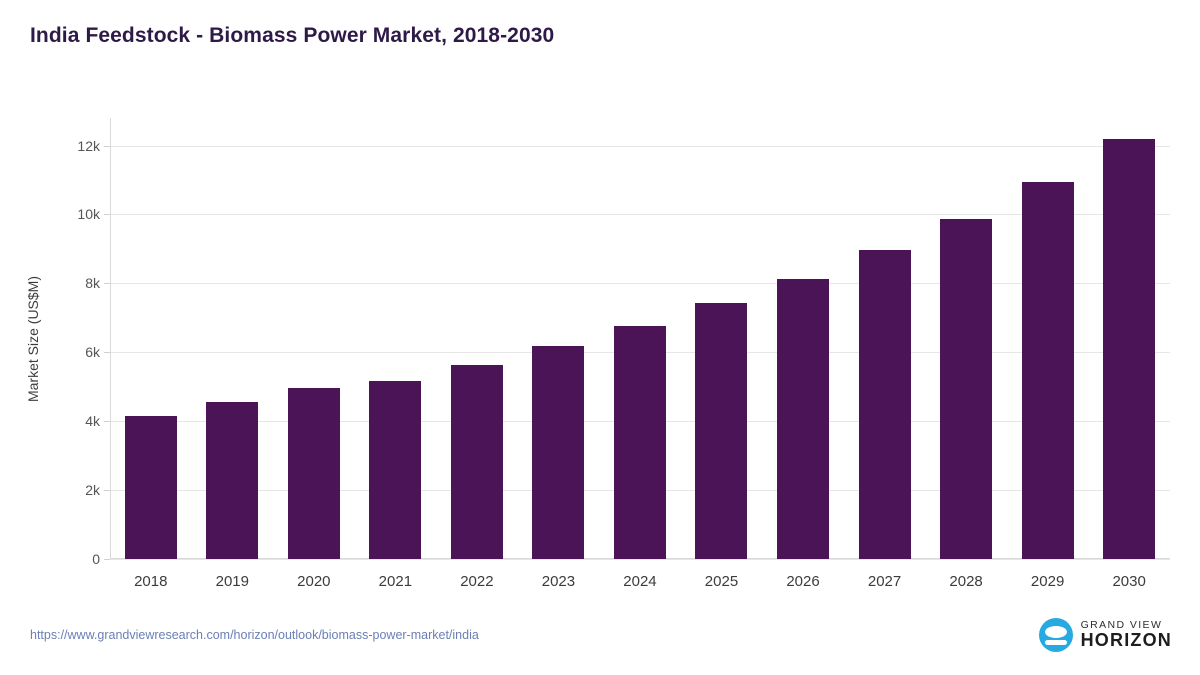 This screenshot has height=675, width=1200. What do you see at coordinates (110, 338) in the screenshot?
I see `y-axis-line` at bounding box center [110, 338].